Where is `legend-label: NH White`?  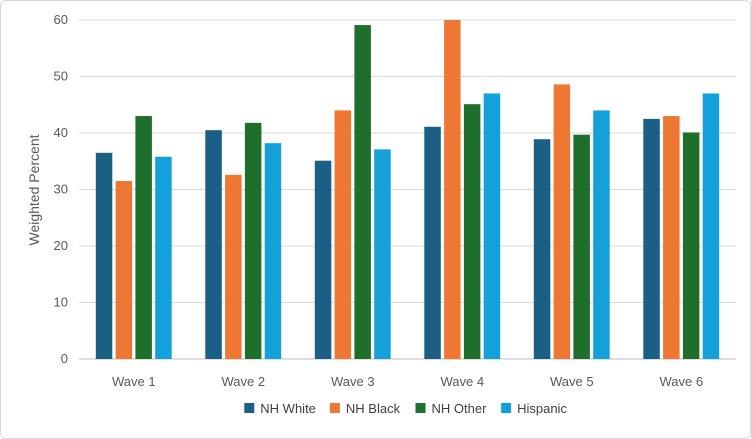 legend-label: NH White is located at coordinates (288, 408).